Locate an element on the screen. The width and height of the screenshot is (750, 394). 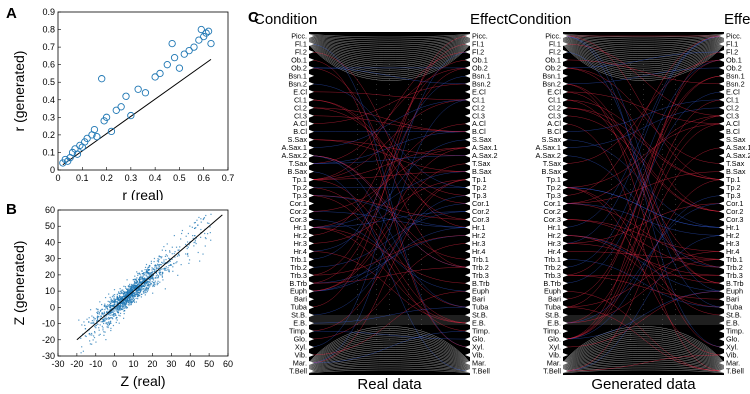
condition-instrument-label: Trb.2 is located at coordinates (552, 267).